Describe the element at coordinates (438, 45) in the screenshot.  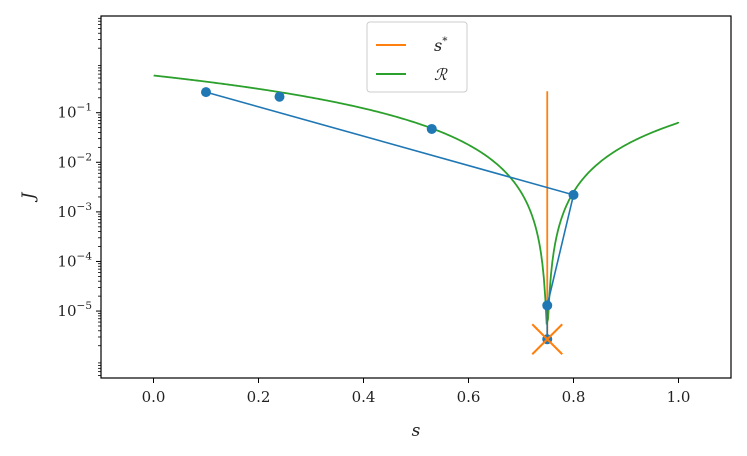
I see `legend-label-main-0: s` at that location.